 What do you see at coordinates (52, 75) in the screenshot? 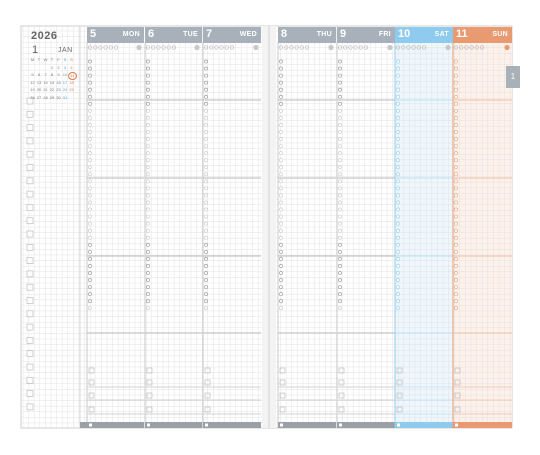
I see `mini-cal-day: 8` at bounding box center [52, 75].